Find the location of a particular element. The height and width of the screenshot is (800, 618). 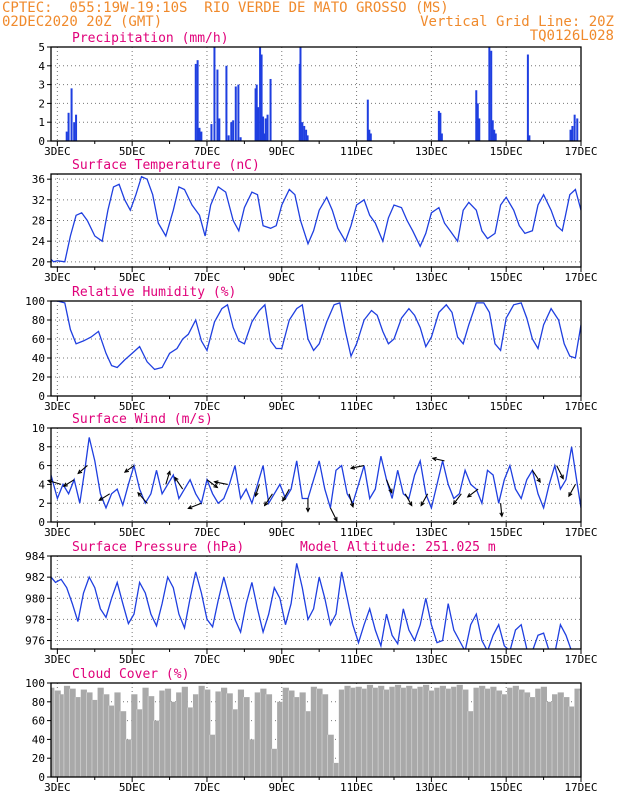

y-tick-label: 4 is located at coordinates (41, 484).